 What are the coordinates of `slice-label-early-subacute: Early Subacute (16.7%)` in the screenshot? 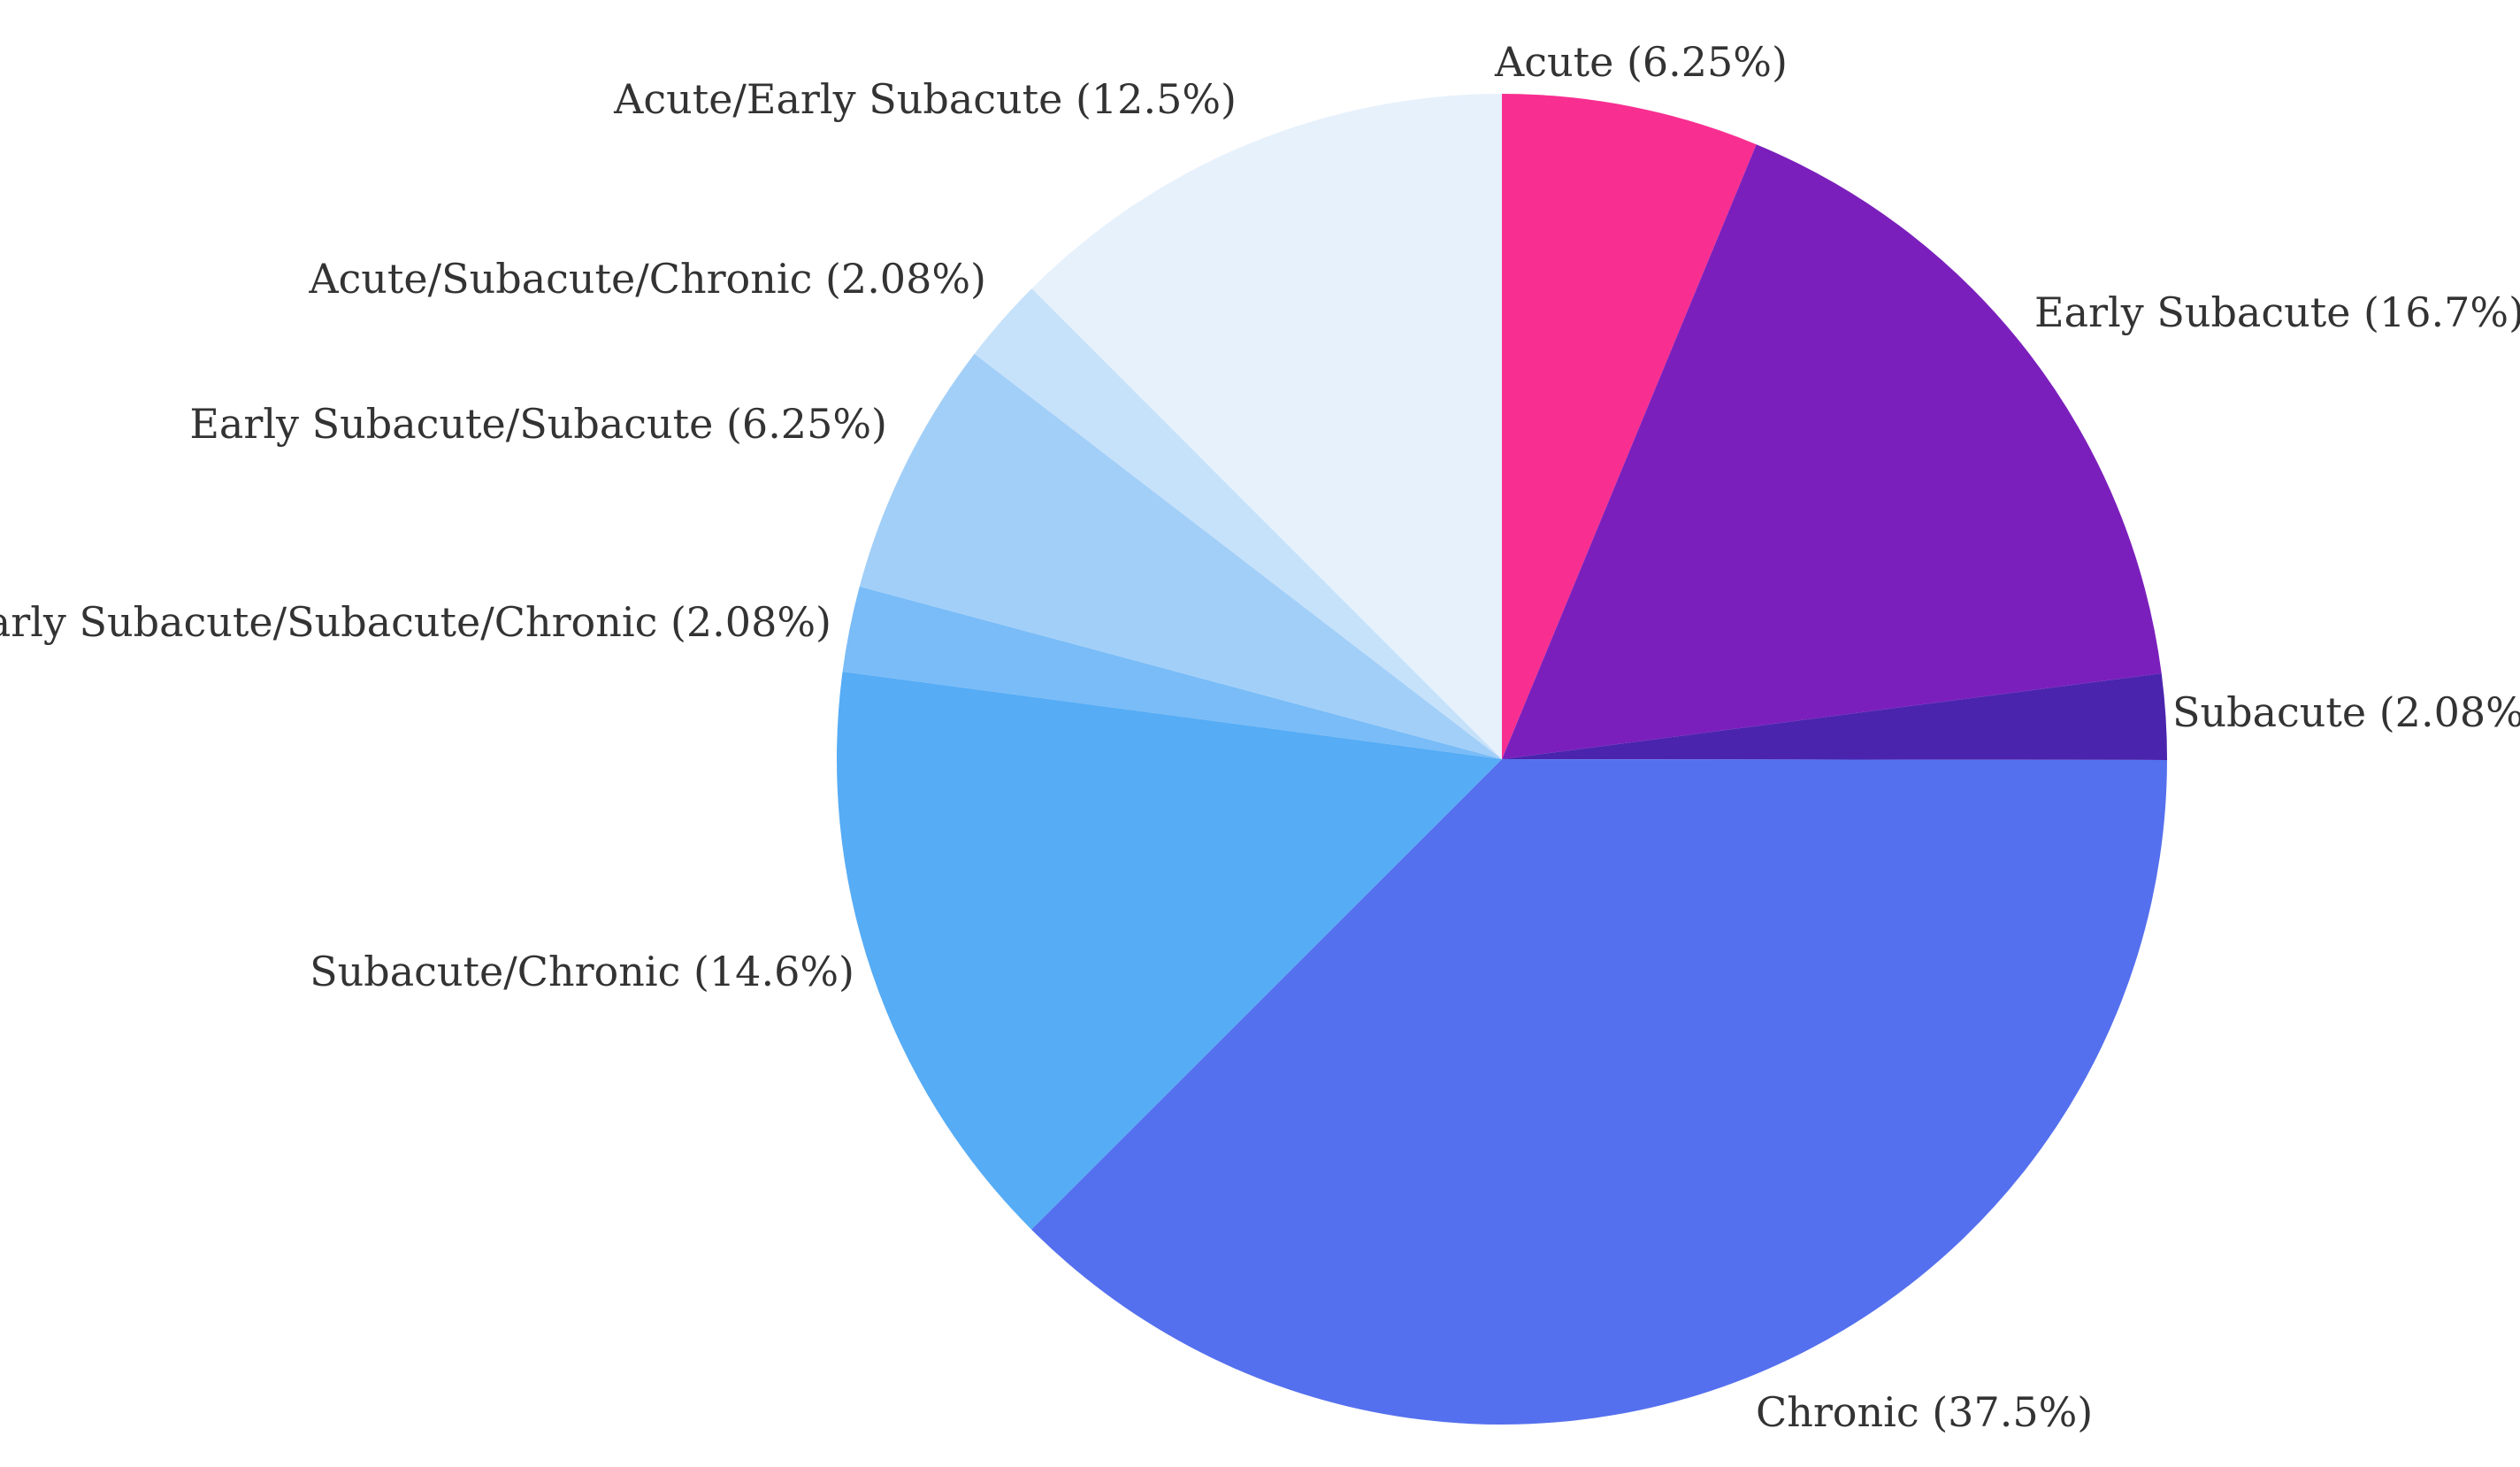 It's located at (2277, 312).